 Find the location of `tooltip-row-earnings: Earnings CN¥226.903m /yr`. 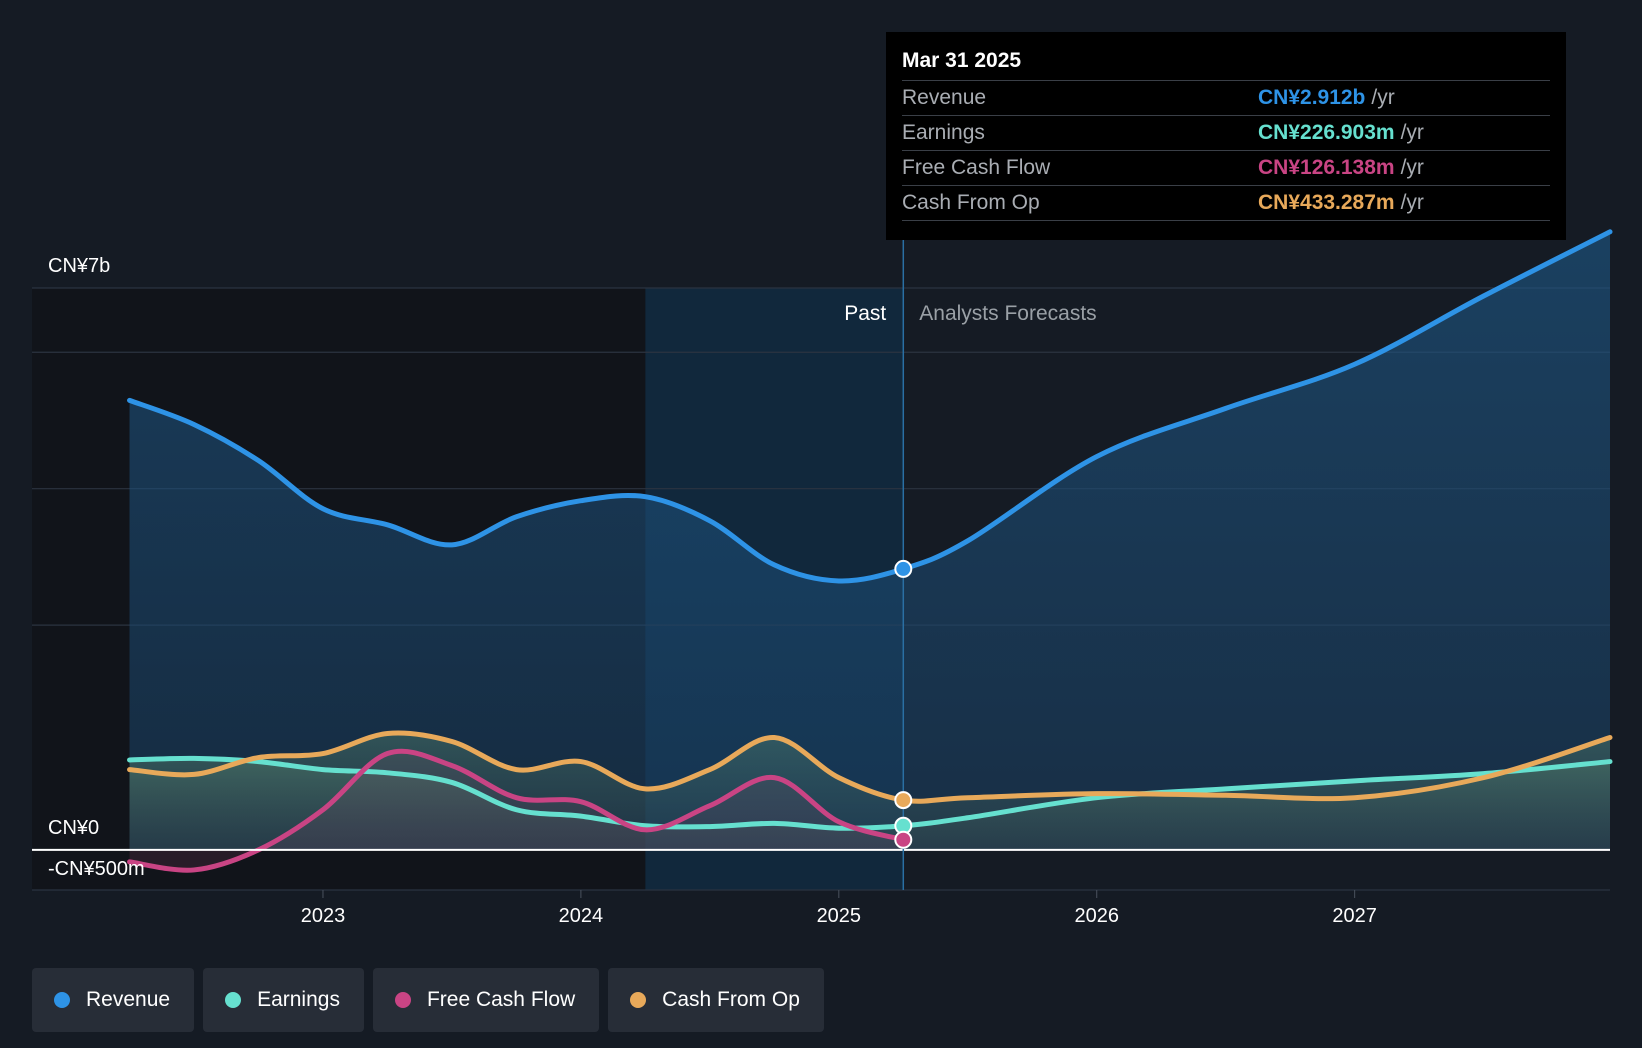

tooltip-row-earnings: Earnings CN¥226.903m /yr is located at coordinates (1226, 132).